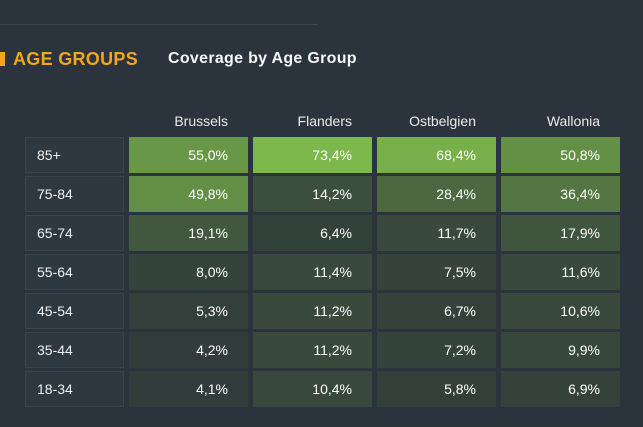 The height and width of the screenshot is (427, 643). What do you see at coordinates (76, 59) in the screenshot?
I see `section-title-age-groups: AGE GROUPS` at bounding box center [76, 59].